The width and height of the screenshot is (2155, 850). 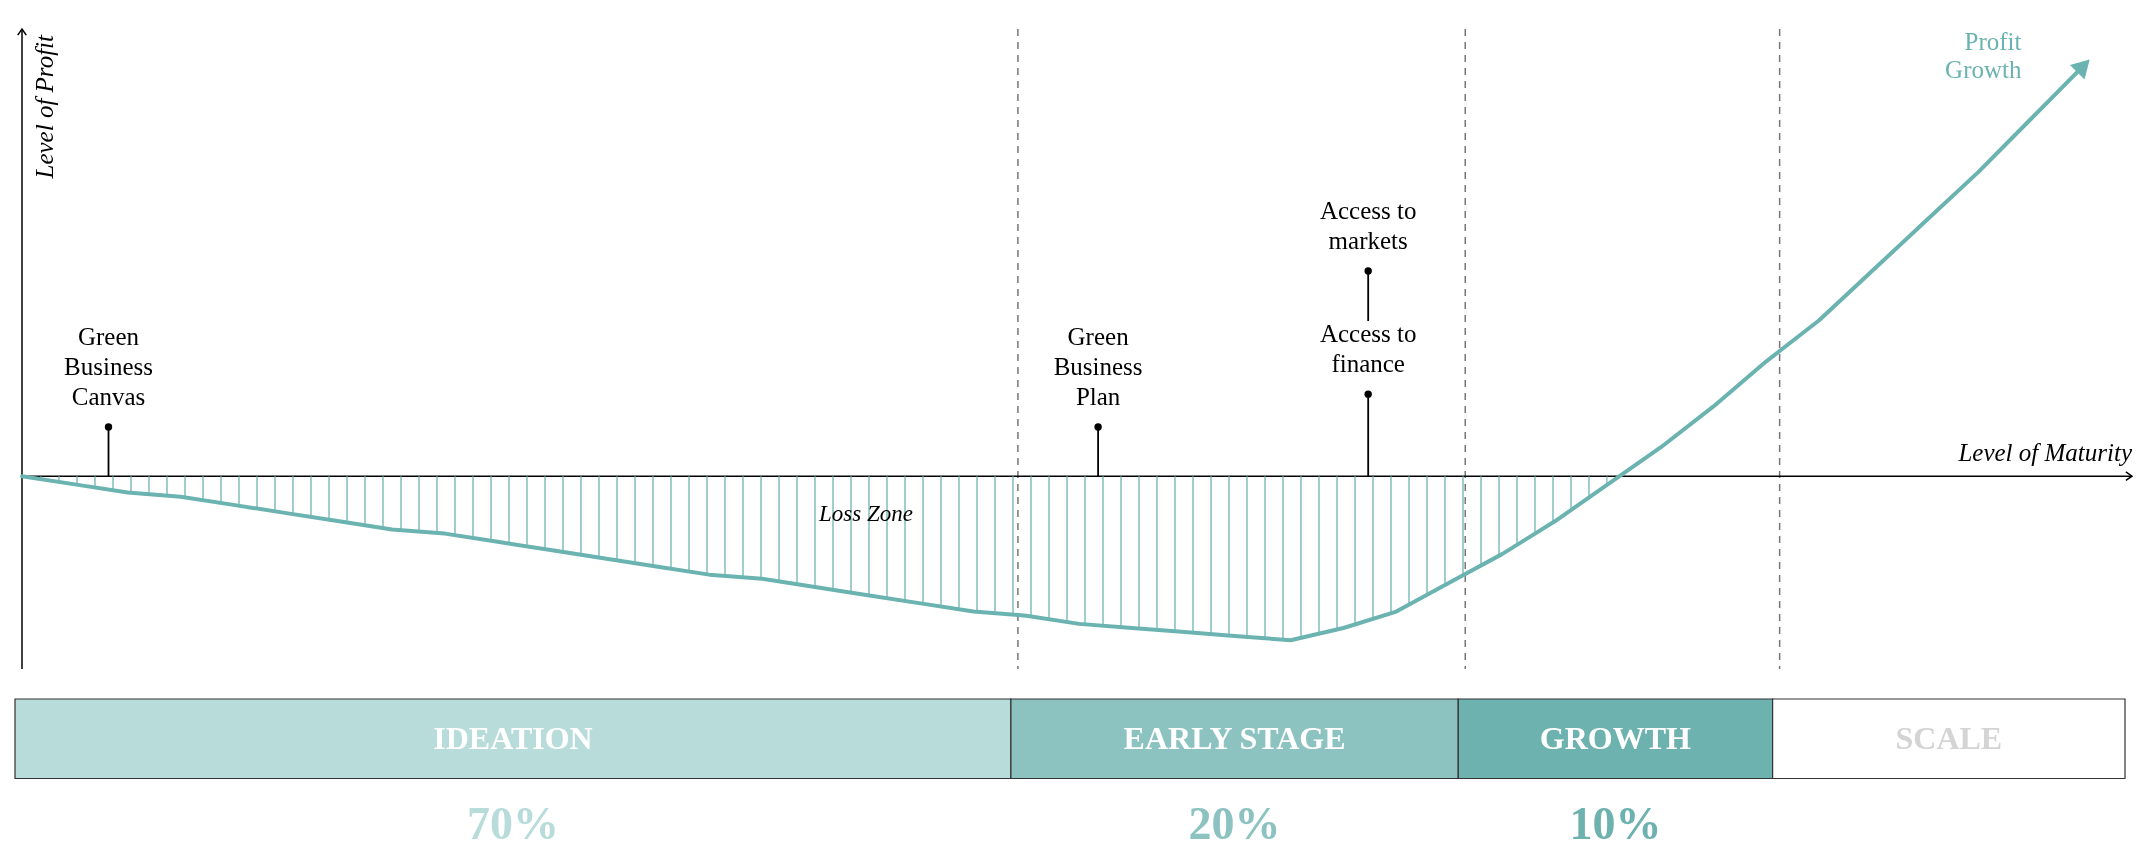 I want to click on annotation: Loss Zone, so click(x=865, y=514).